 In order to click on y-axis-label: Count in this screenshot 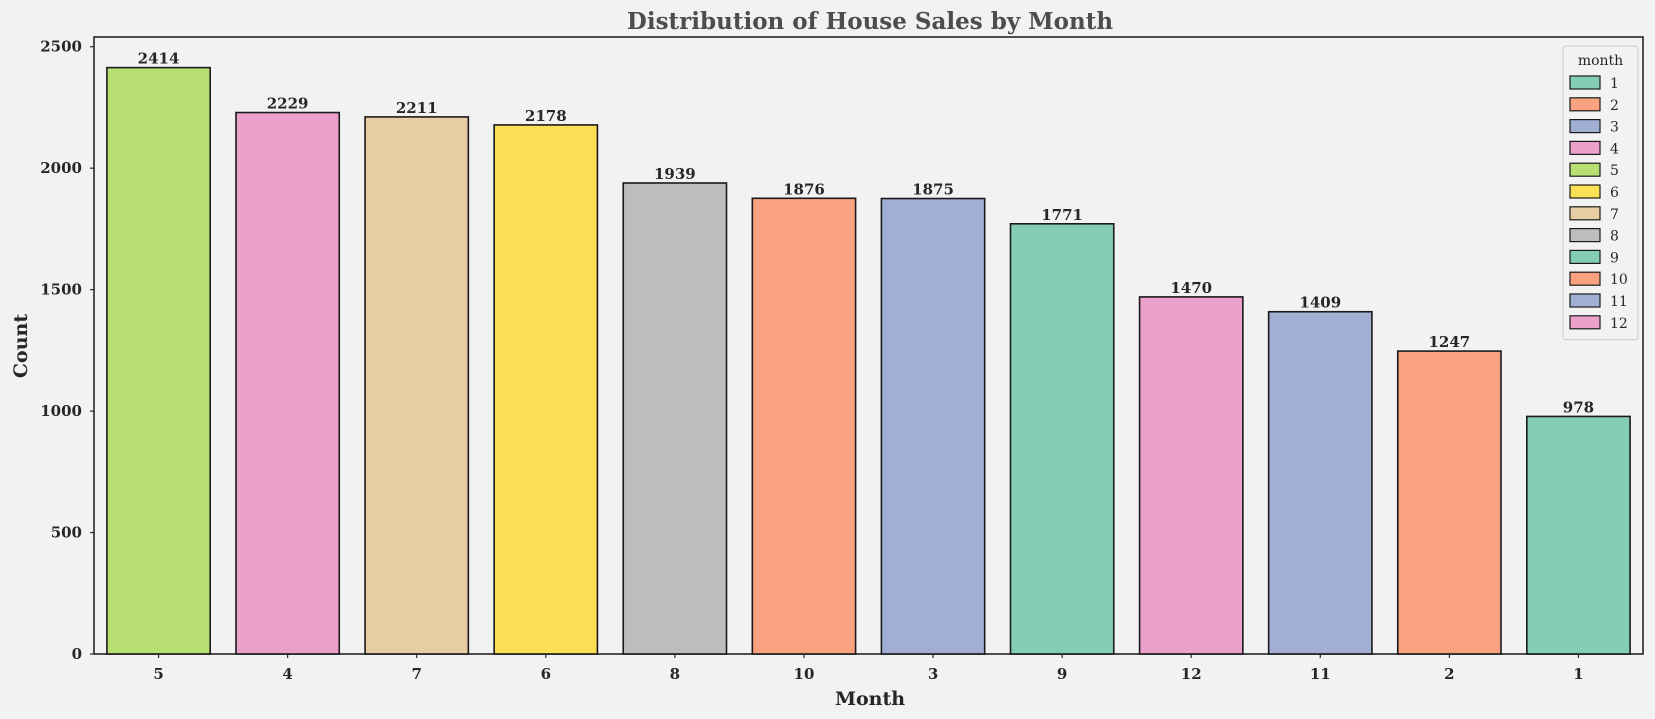, I will do `click(21, 346)`.